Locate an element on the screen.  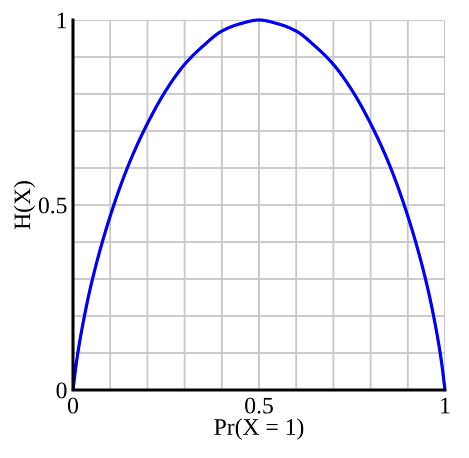
y-axis-title: H(X) is located at coordinates (25, 205).